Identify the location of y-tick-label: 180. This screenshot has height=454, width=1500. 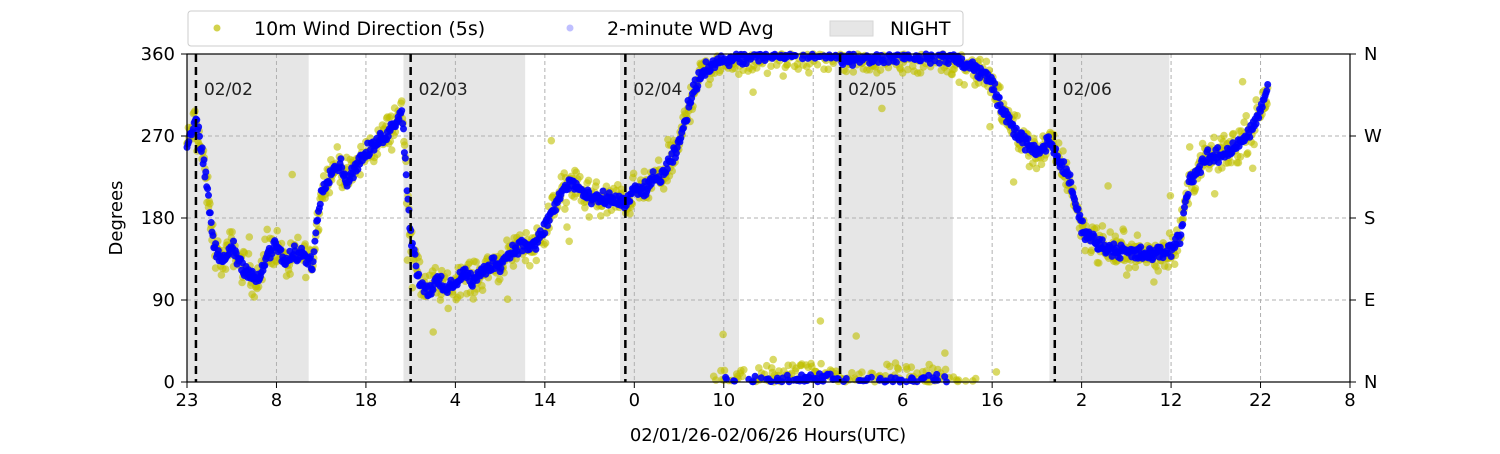
(158, 218).